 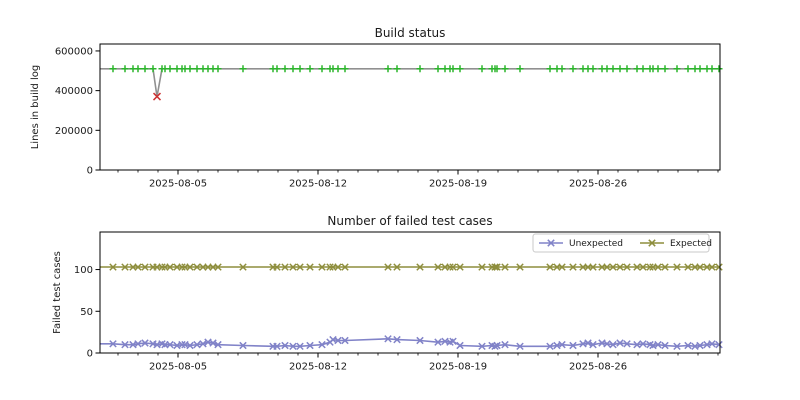 I want to click on legend: Unexpected Expected, so click(x=622, y=243).